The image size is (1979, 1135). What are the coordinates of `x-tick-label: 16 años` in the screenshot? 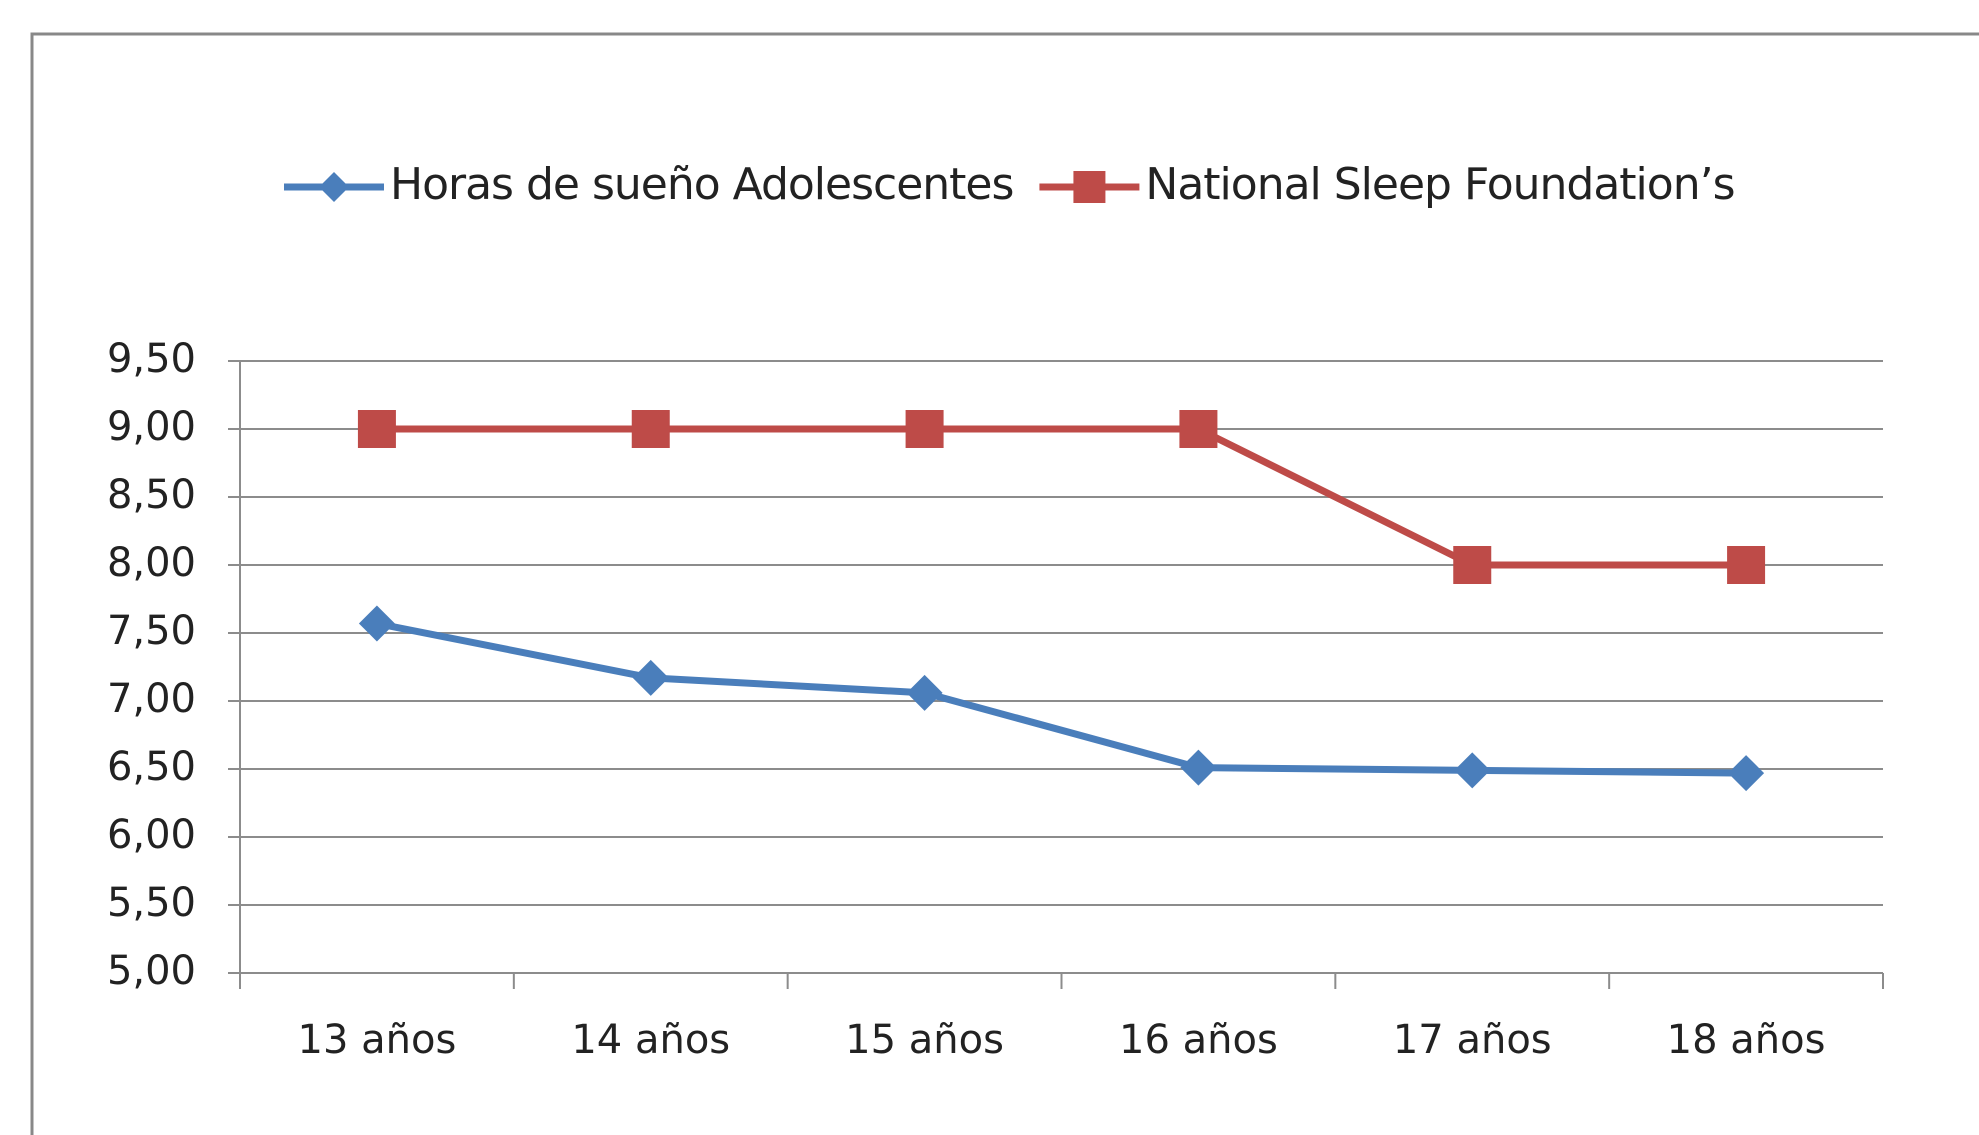 It's located at (1198, 1040).